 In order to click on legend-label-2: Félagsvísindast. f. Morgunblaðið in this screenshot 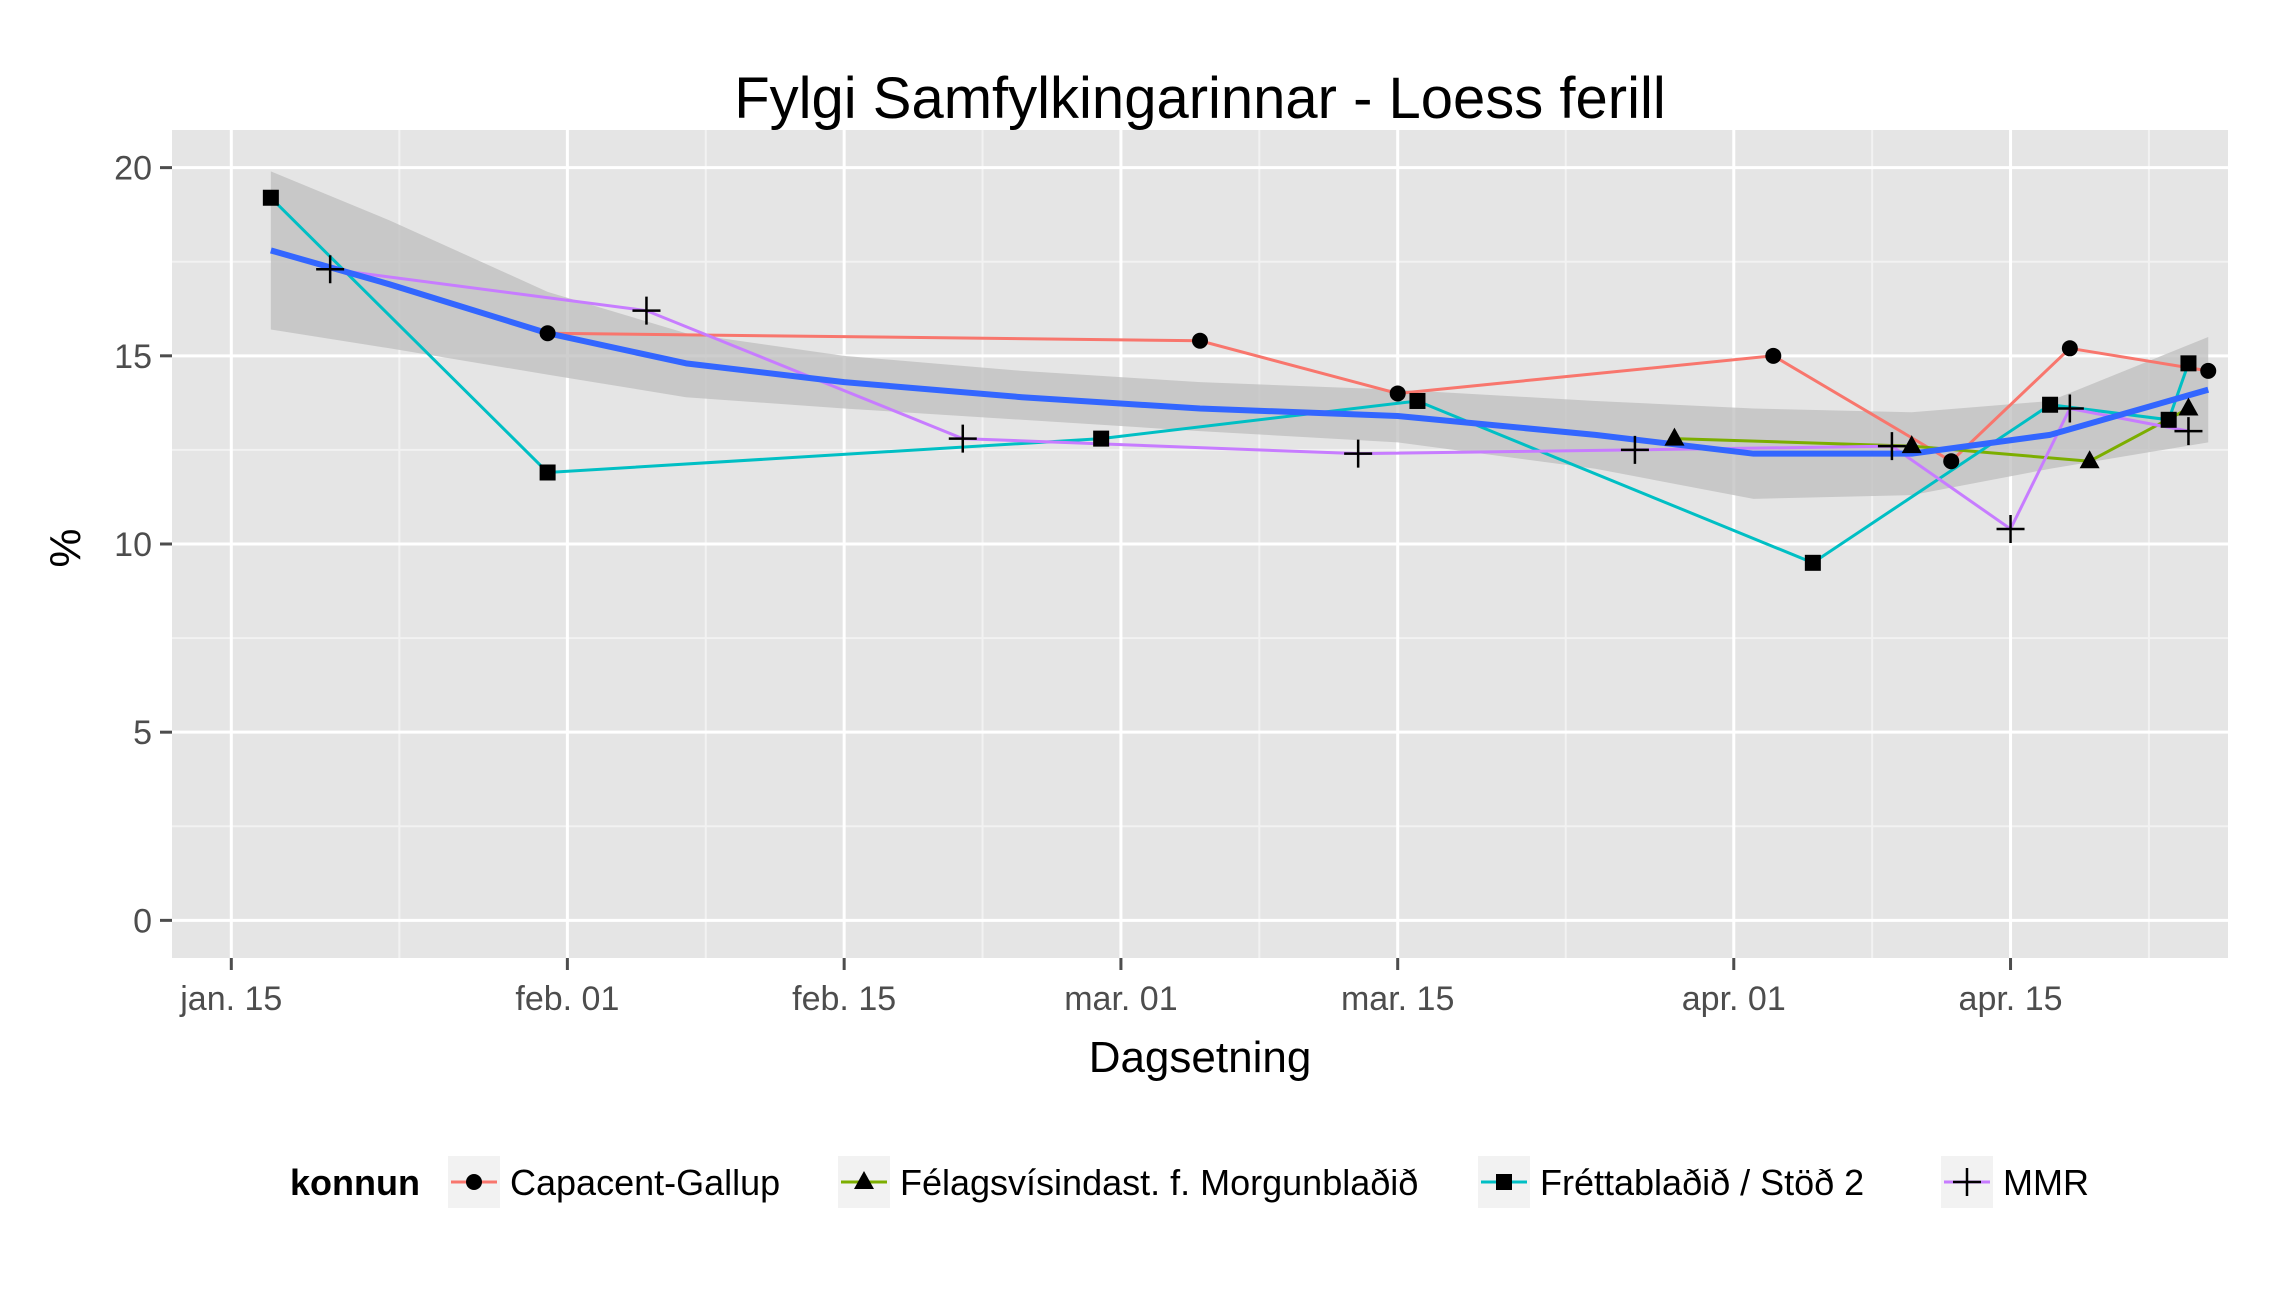, I will do `click(1159, 1182)`.